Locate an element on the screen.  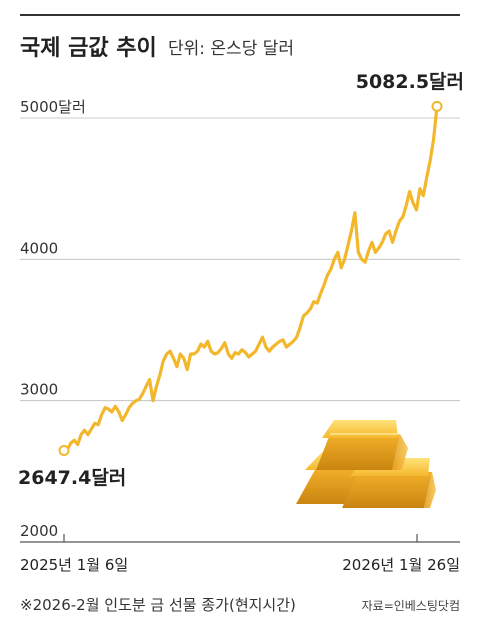
source-credit: 자료=인베스팅닷컴 is located at coordinates (410, 606).